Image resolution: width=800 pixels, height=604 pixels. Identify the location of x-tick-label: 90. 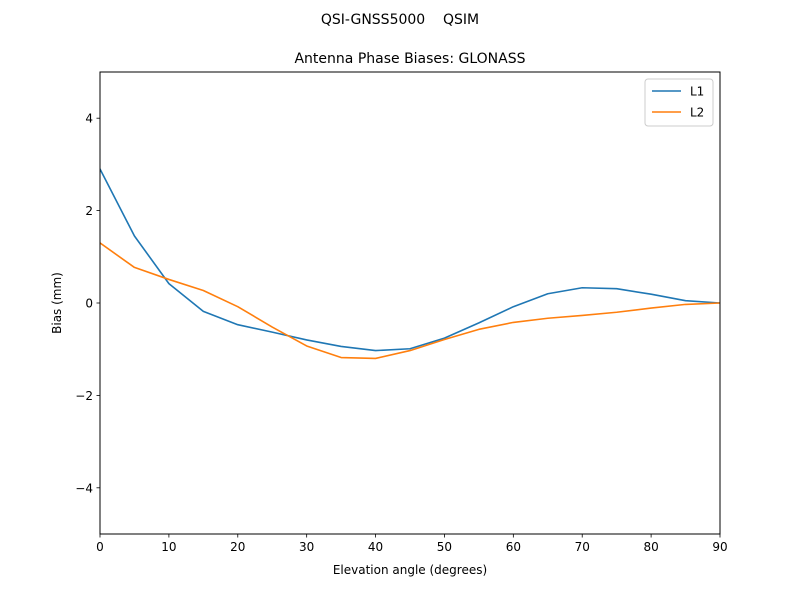
(719, 547).